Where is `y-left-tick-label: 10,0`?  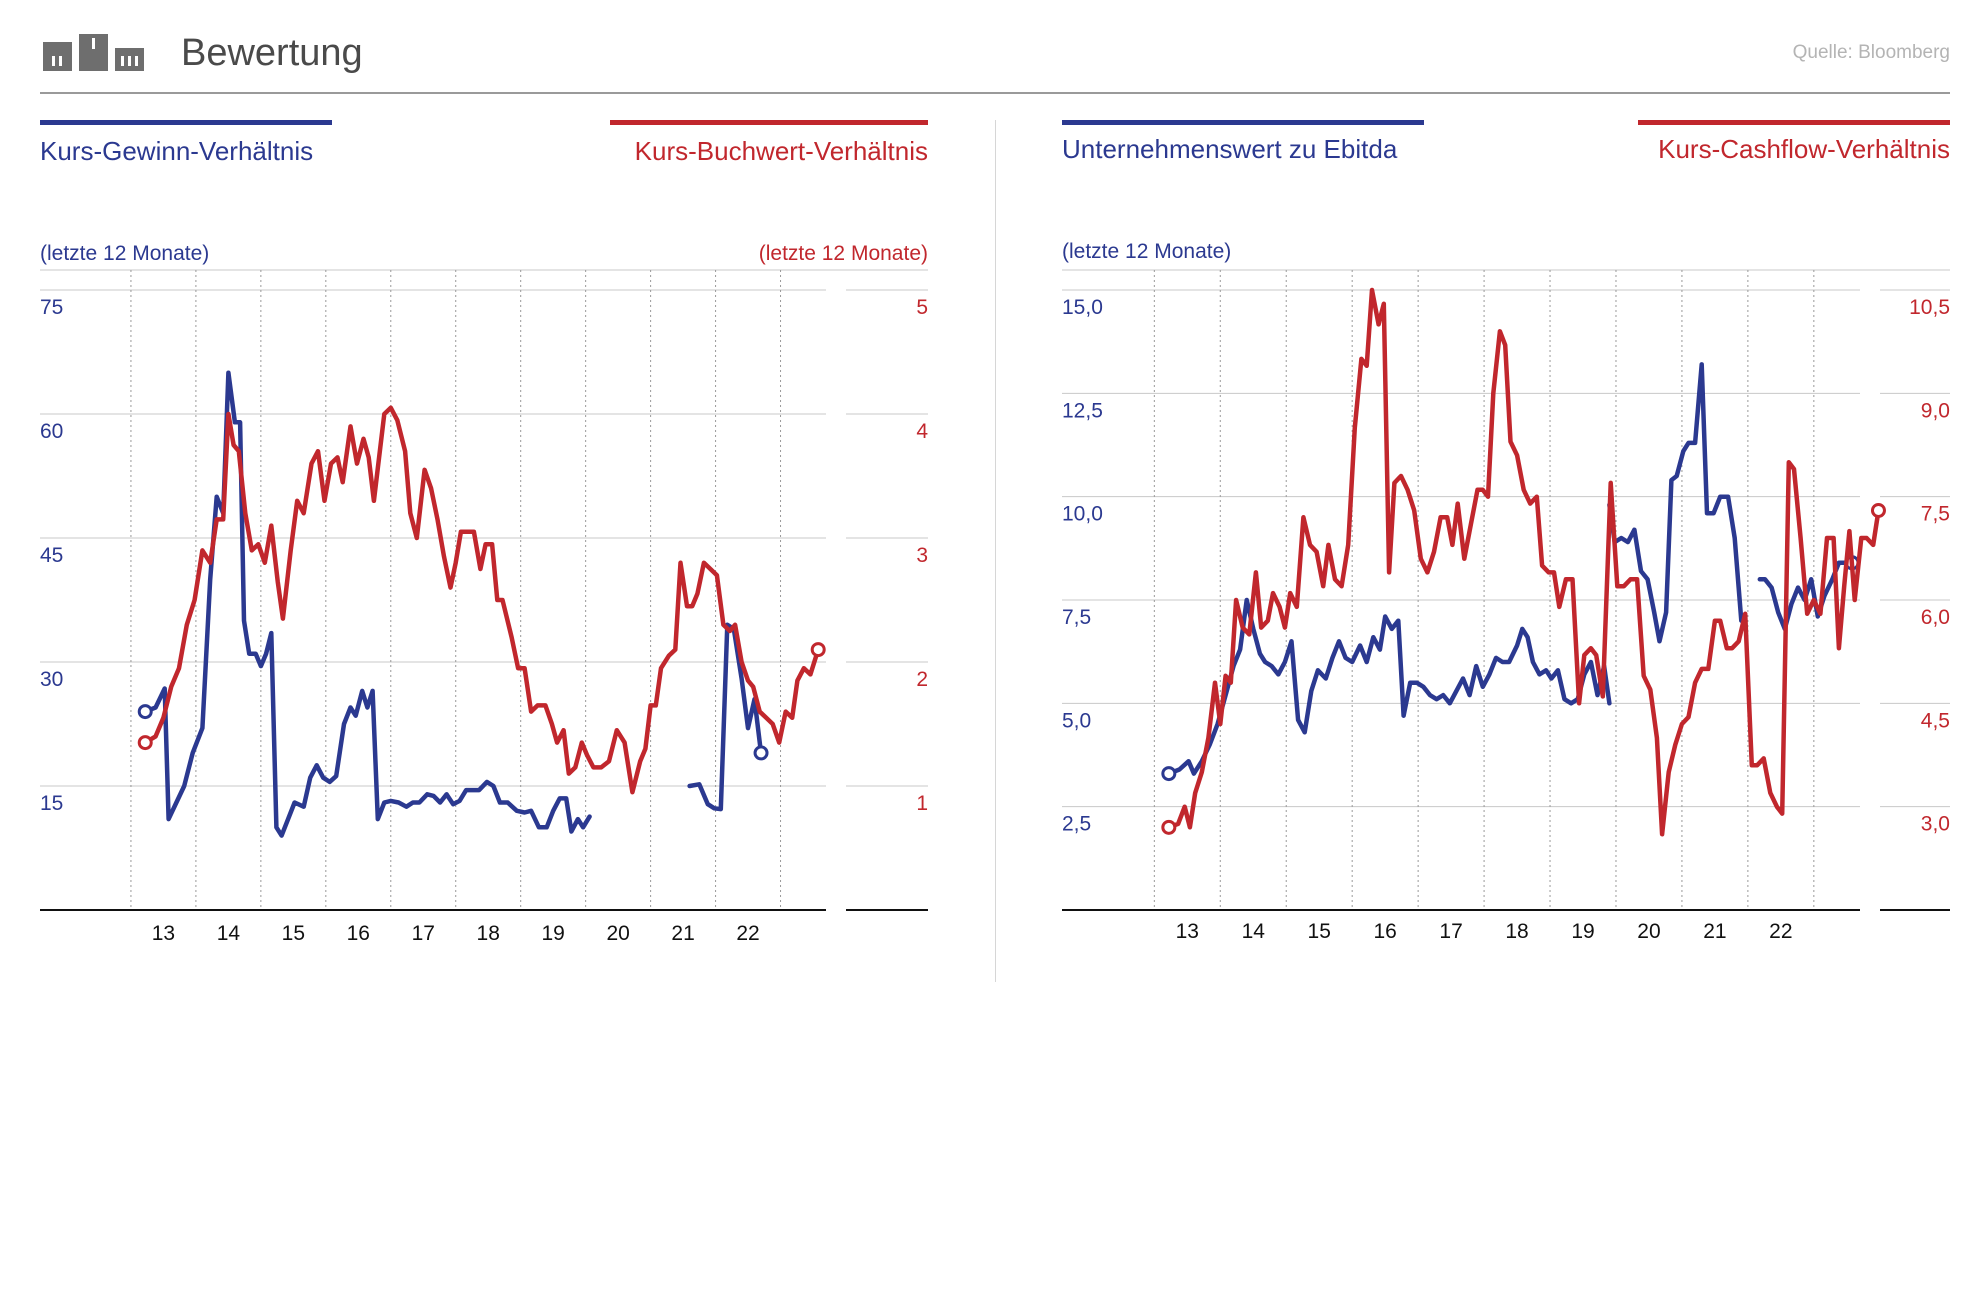 y-left-tick-label: 10,0 is located at coordinates (1082, 514).